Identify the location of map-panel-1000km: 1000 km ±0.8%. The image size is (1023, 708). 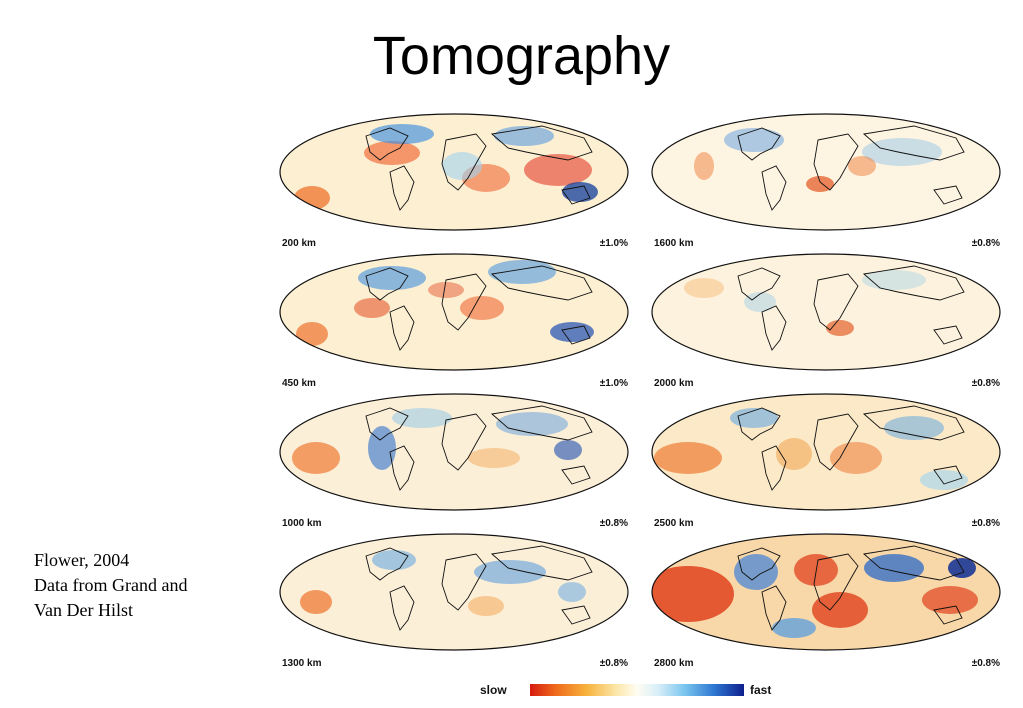
(454, 458).